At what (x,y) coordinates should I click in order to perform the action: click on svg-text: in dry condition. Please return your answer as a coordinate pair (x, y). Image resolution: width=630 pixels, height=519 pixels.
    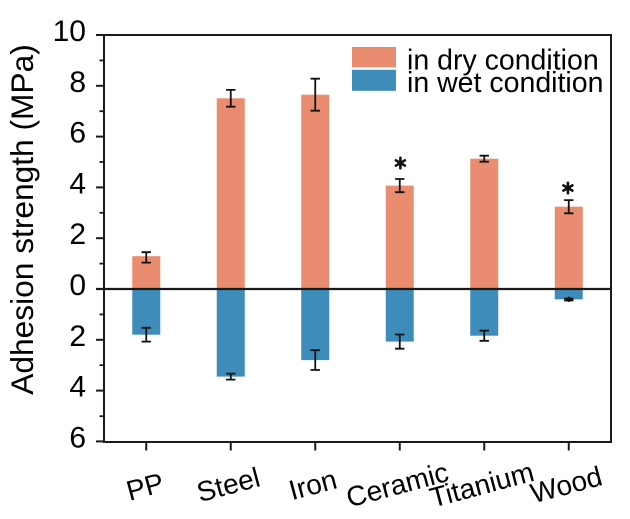
    Looking at the image, I should click on (503, 61).